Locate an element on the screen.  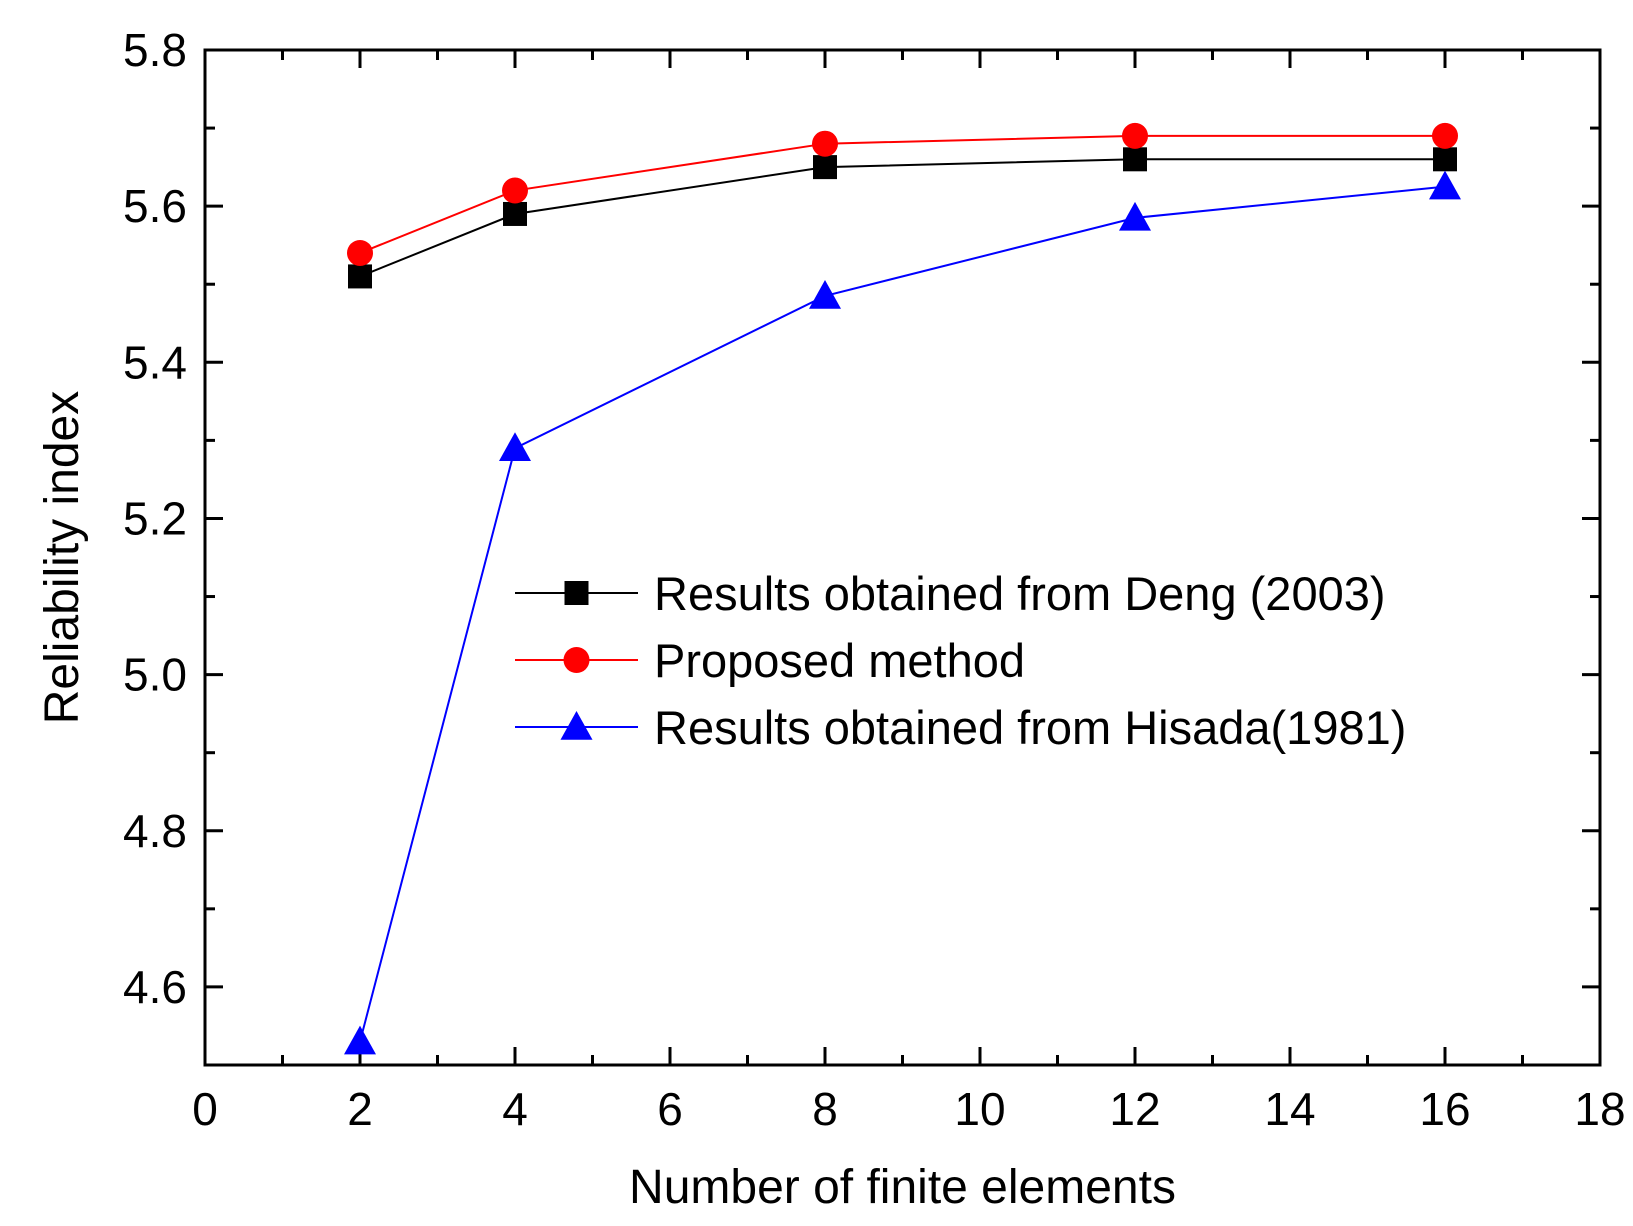
legend-label: Results obtained from Deng (2003) is located at coordinates (1020, 593).